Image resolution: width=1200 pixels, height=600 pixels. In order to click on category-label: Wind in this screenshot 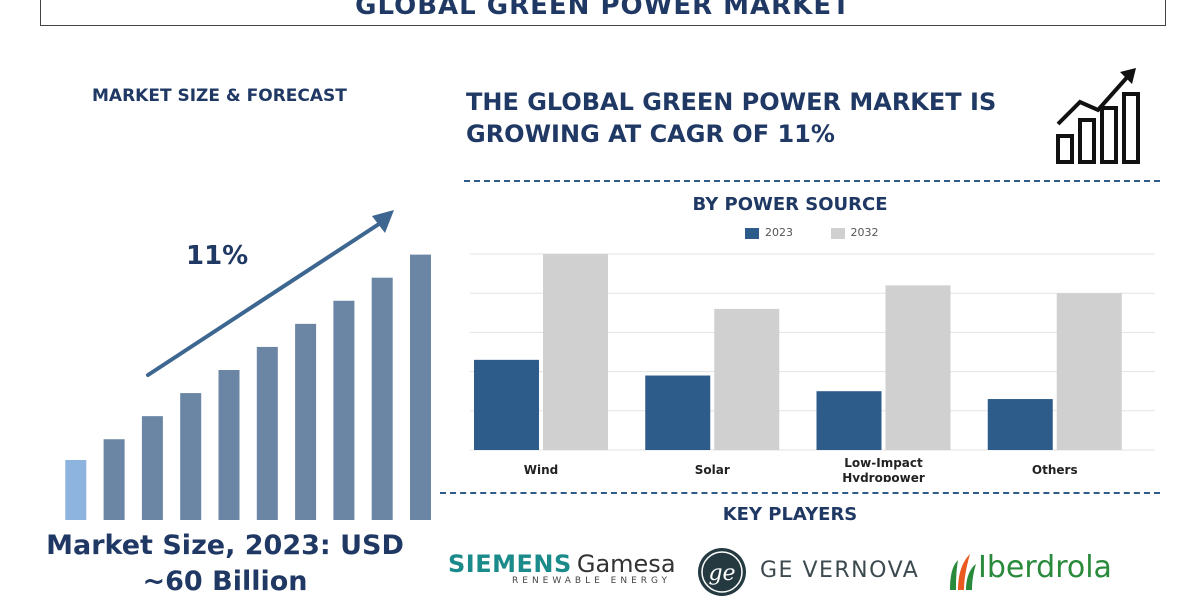, I will do `click(541, 470)`.